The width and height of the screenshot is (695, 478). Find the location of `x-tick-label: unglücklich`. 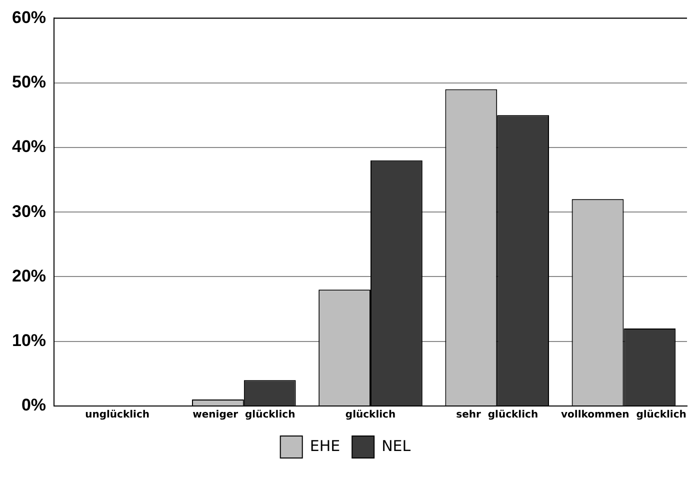

x-tick-label: unglücklich is located at coordinates (117, 415).